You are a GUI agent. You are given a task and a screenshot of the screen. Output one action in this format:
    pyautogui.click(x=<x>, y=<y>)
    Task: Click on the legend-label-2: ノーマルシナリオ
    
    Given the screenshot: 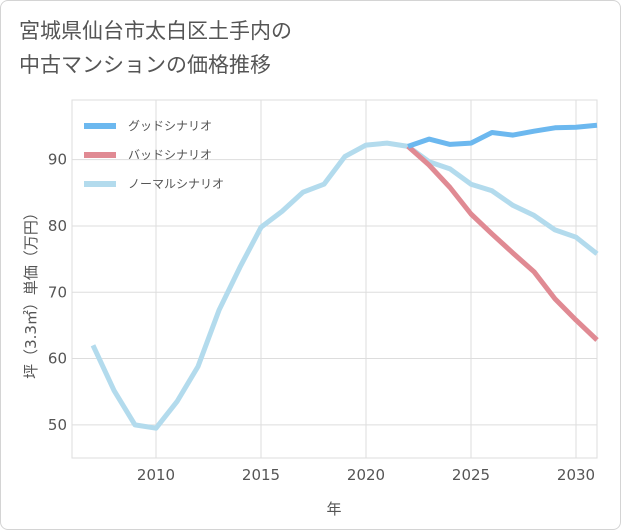 What is the action you would take?
    pyautogui.click(x=176, y=184)
    